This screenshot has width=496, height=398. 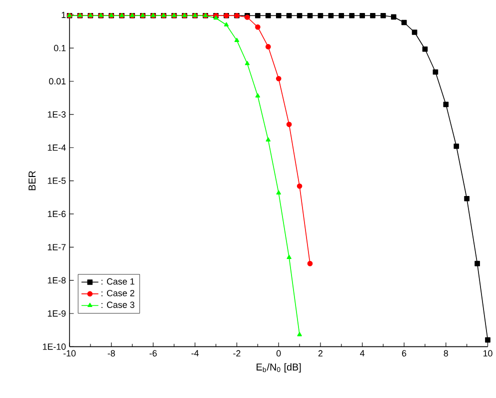 What do you see at coordinates (278, 367) in the screenshot?
I see `x-axis-title: E$_{b}$/N$_{0}$ [dB]` at bounding box center [278, 367].